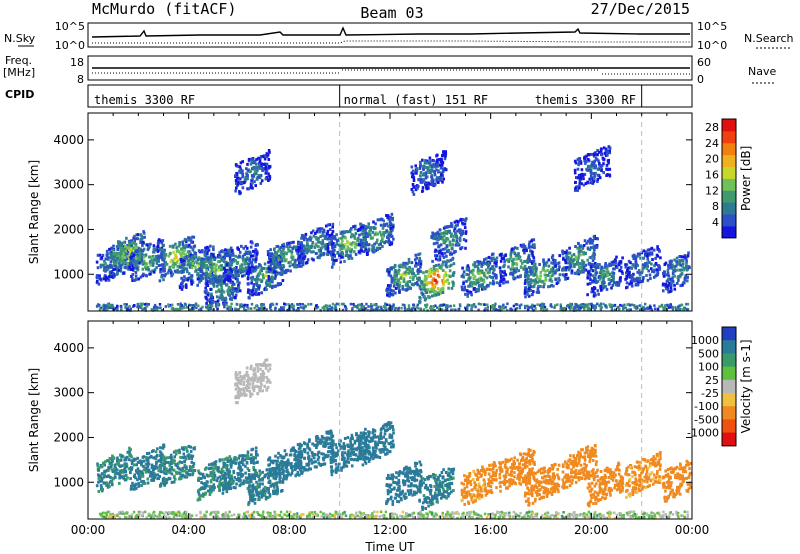 The width and height of the screenshot is (800, 554). What do you see at coordinates (712, 143) in the screenshot?
I see `colorbar-tick-label: 24` at bounding box center [712, 143].